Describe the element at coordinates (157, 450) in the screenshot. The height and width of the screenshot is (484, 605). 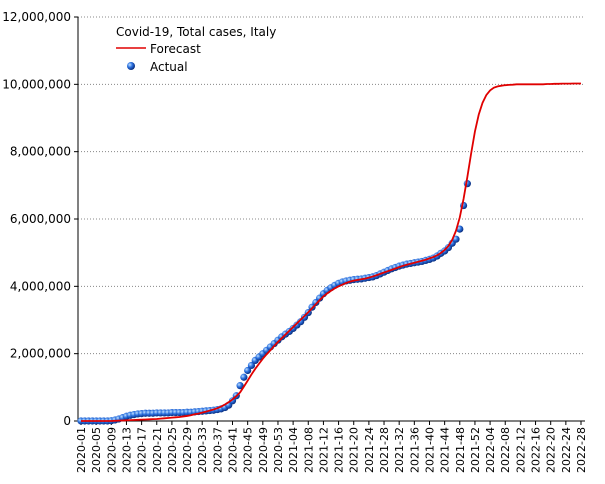
I see `x-tick-label: 2020-21` at that location.